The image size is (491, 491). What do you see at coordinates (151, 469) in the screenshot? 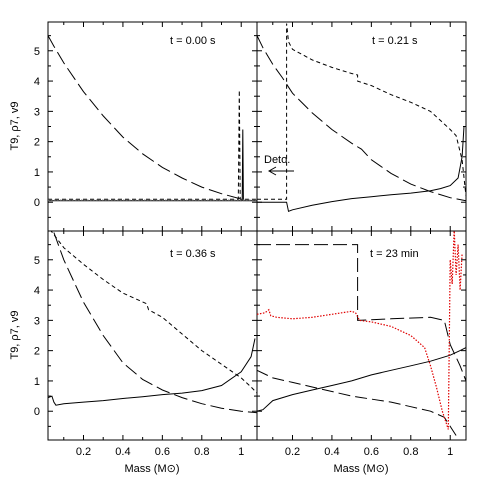
I see `x-axis-label-left: Mass (M⊙)` at bounding box center [151, 469].